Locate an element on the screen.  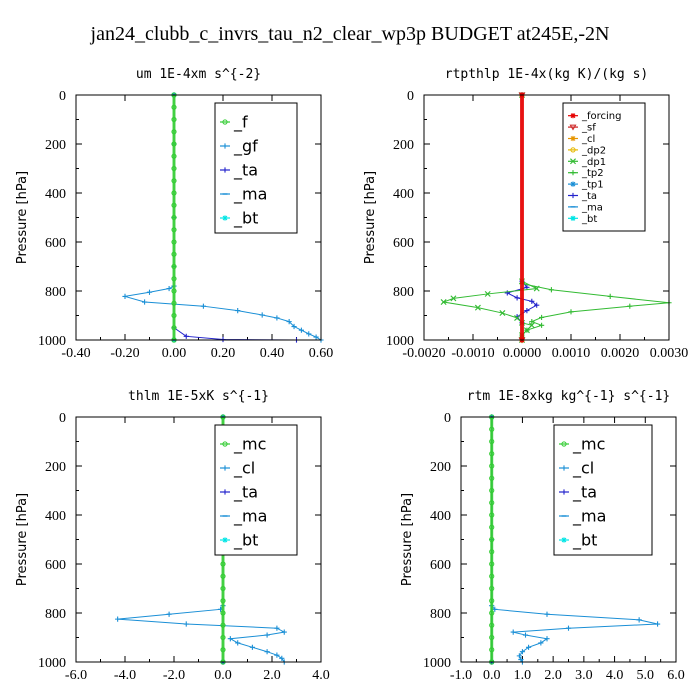
panel-title: um 1E-4xm s^{-2} is located at coordinates (198, 74).